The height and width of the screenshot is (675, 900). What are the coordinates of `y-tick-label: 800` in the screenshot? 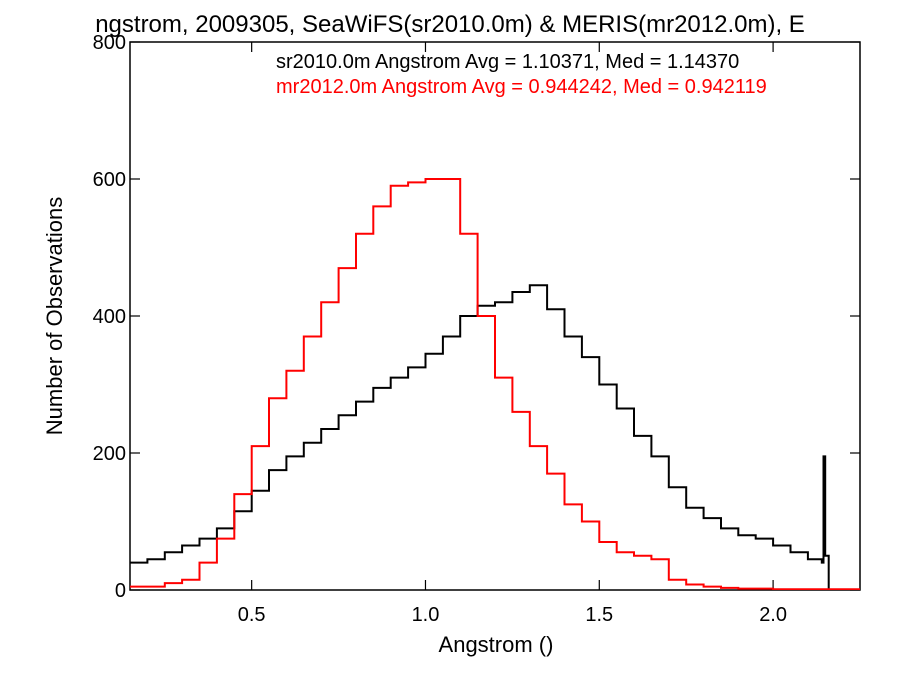 It's located at (109, 43).